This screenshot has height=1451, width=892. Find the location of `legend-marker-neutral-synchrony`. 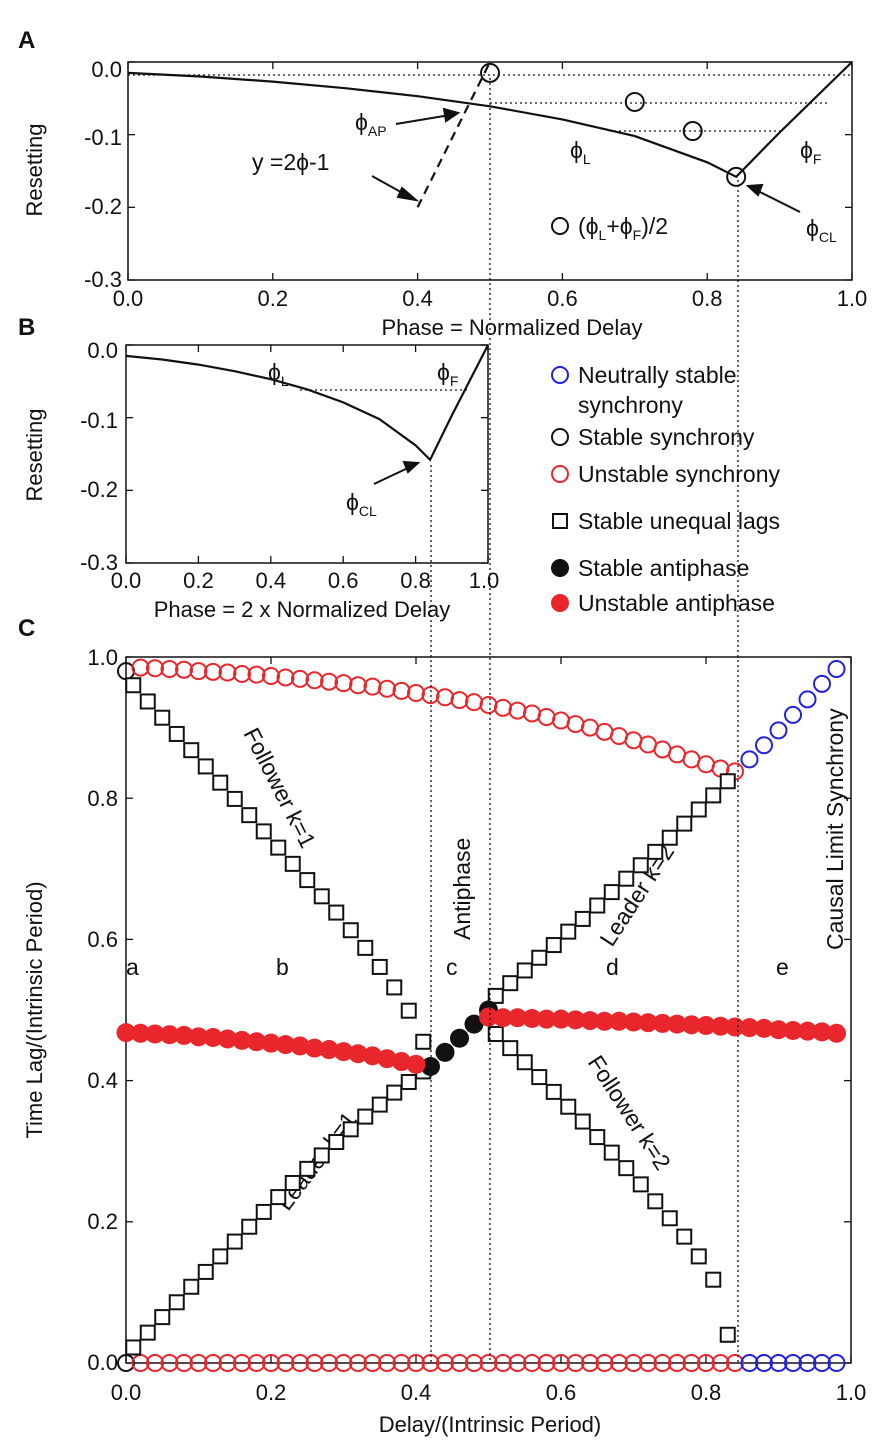

legend-marker-neutral-synchrony is located at coordinates (560, 375).